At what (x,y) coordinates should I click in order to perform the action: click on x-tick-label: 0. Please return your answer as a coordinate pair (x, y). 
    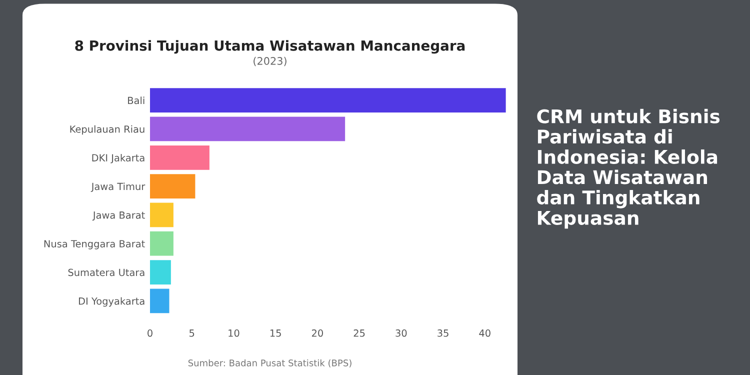
    Looking at the image, I should click on (150, 333).